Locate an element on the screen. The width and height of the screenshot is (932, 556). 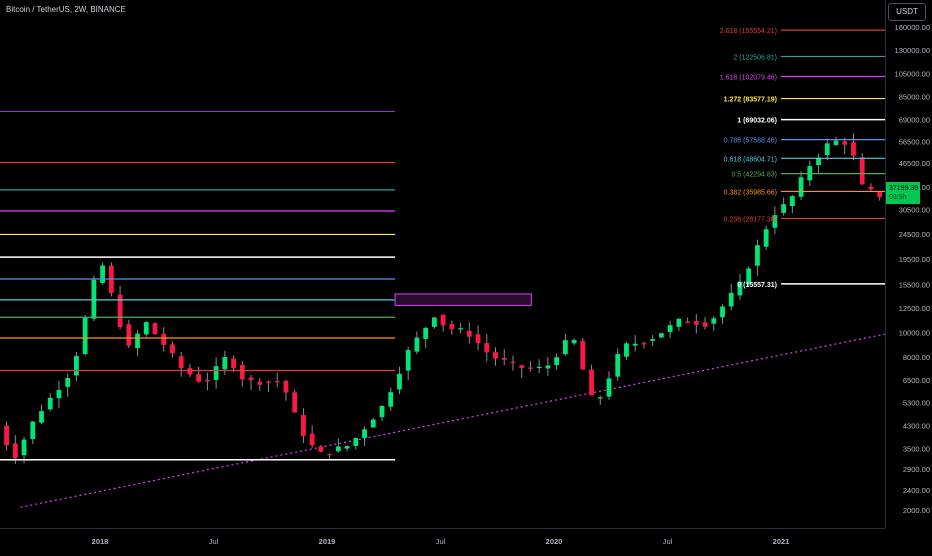
fib-label-right-6: 0.618 (48604.71) is located at coordinates (750, 159).